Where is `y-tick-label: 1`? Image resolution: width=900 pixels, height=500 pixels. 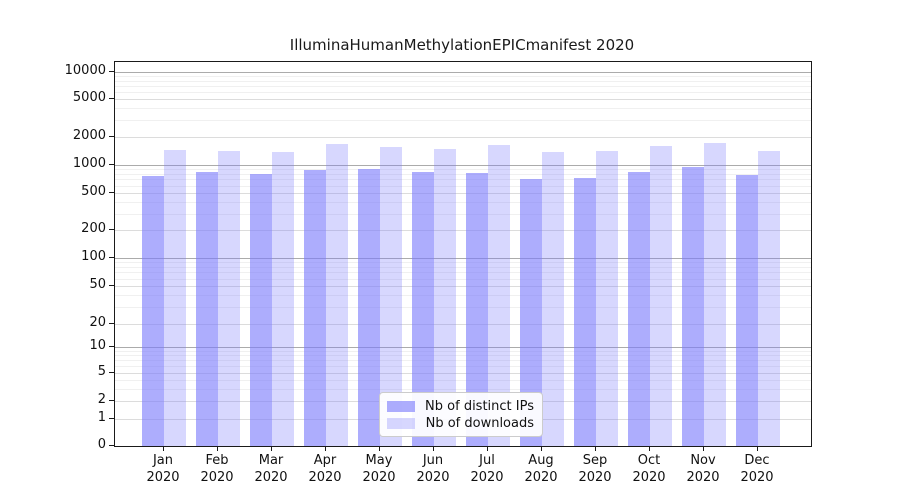
y-tick-label: 1 is located at coordinates (101, 417).